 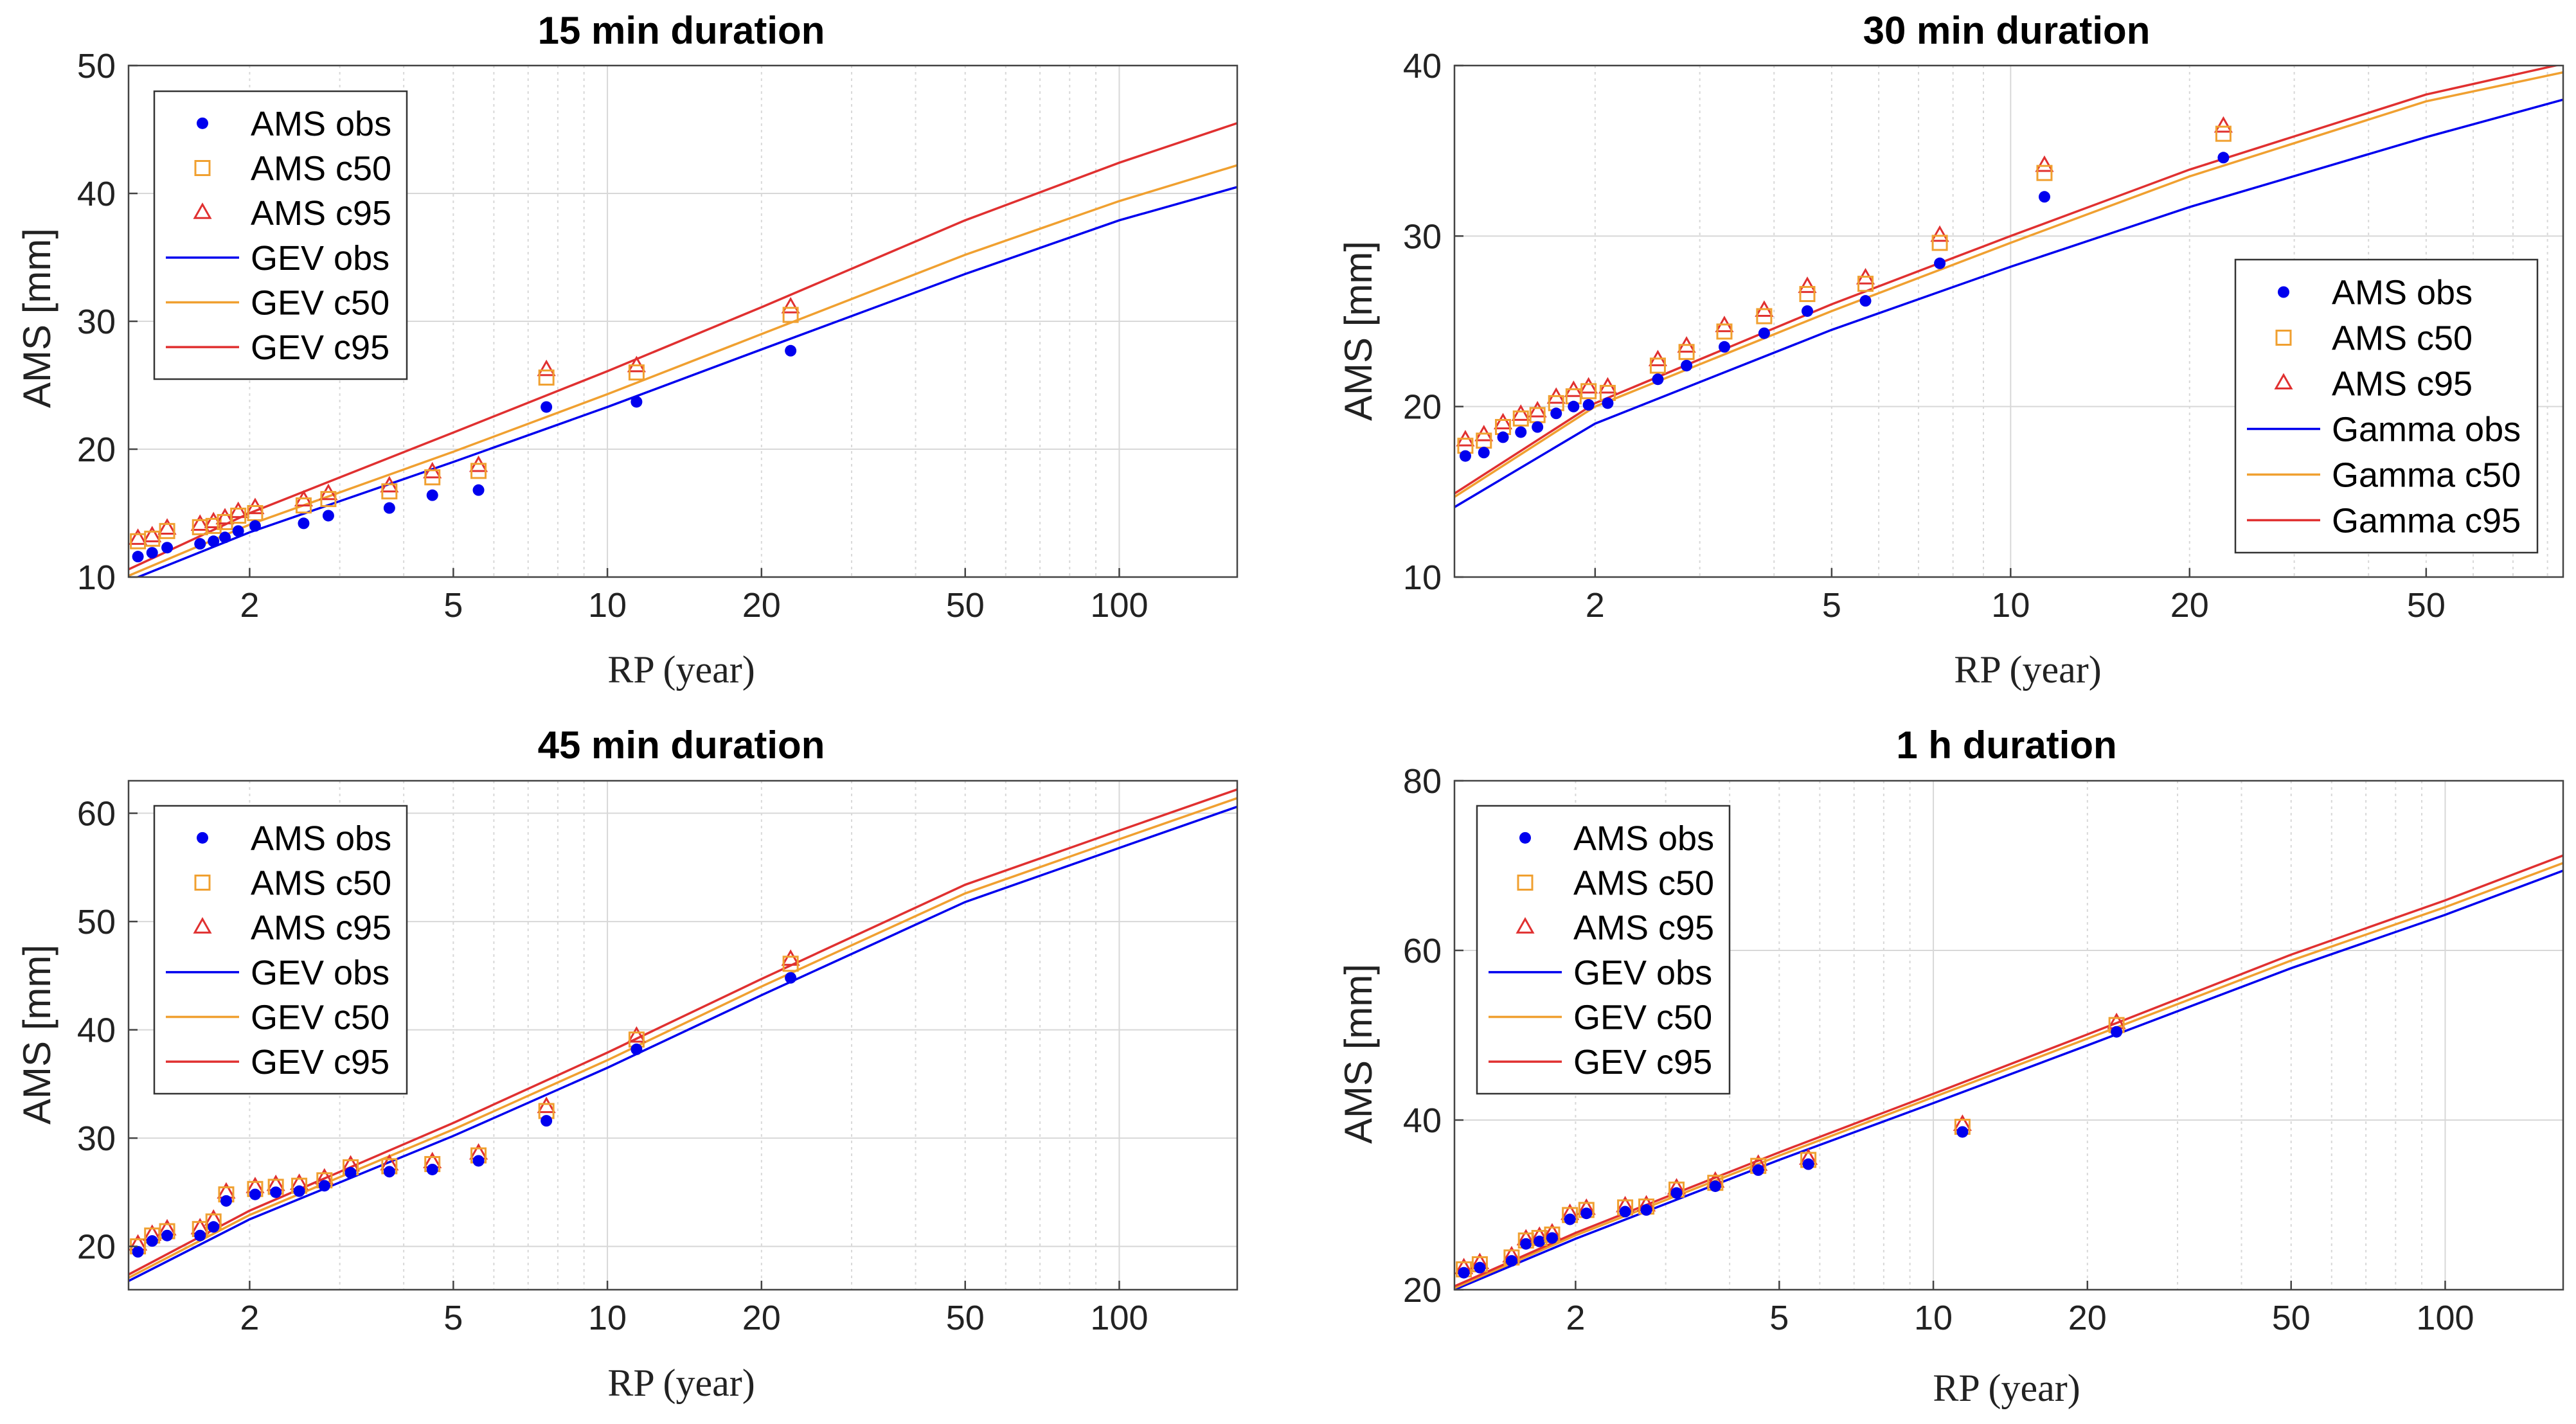 I want to click on legend-item: GEV c50, so click(x=277, y=1018).